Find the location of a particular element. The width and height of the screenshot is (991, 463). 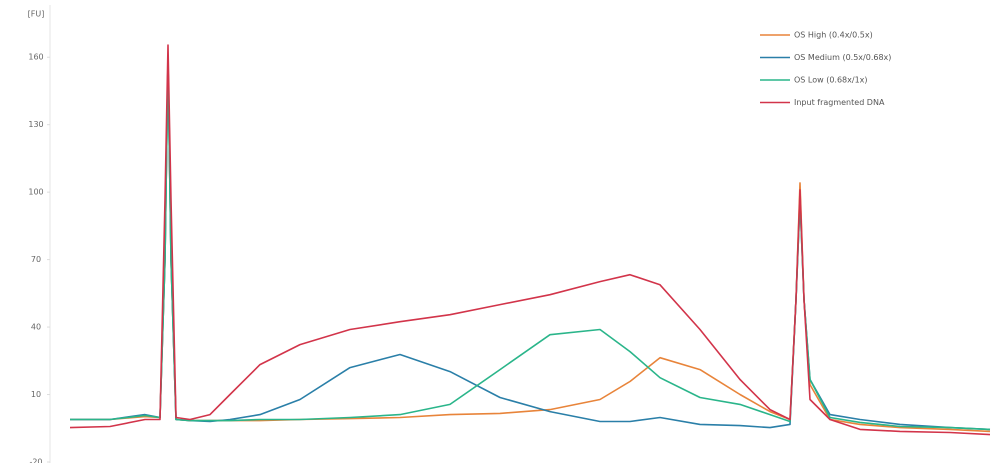

y-tick-label: 40 is located at coordinates (36, 327).